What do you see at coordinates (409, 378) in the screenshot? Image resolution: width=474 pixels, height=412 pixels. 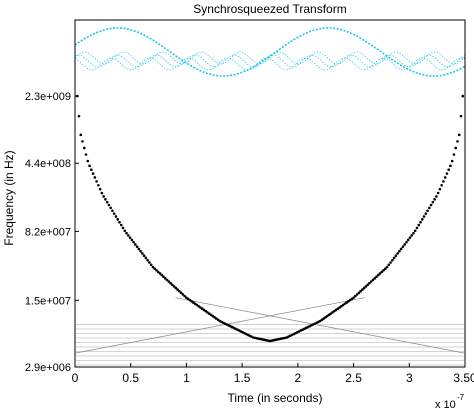 I see `x-tick-label: 3` at bounding box center [409, 378].